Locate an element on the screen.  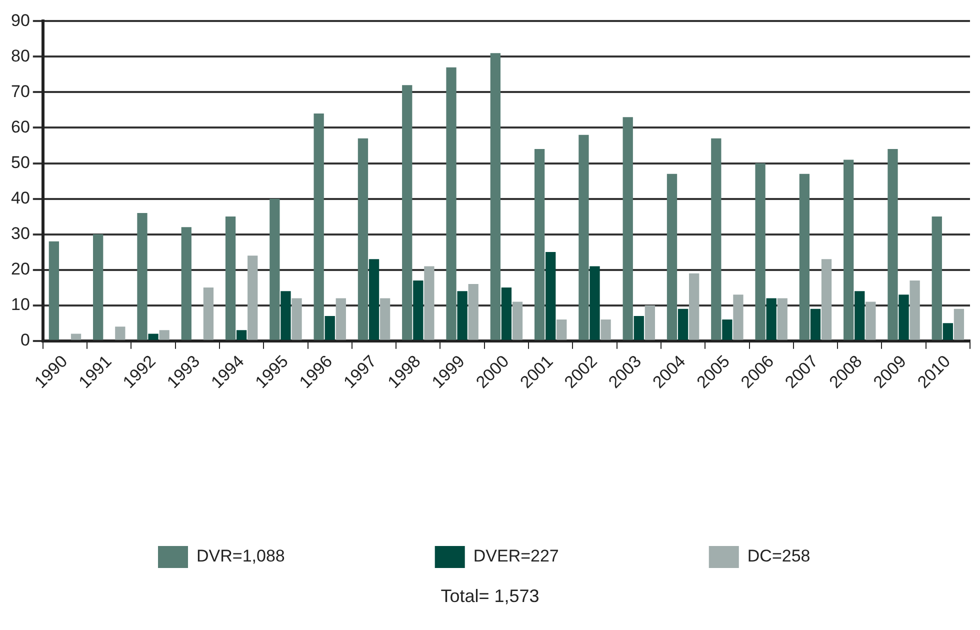
y-tick-label: 50 is located at coordinates (20, 162).